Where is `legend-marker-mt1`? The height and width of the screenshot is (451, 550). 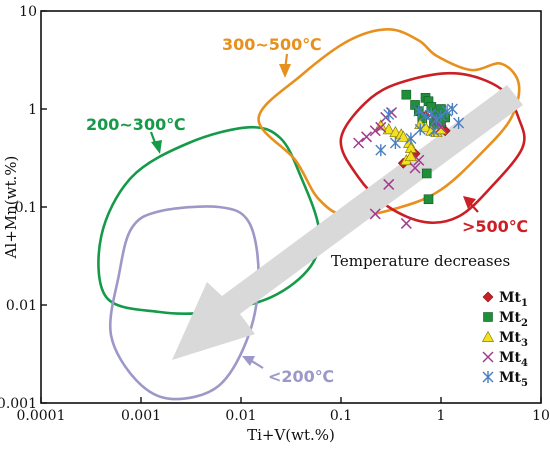 legend-marker-mt1 is located at coordinates (488, 297).